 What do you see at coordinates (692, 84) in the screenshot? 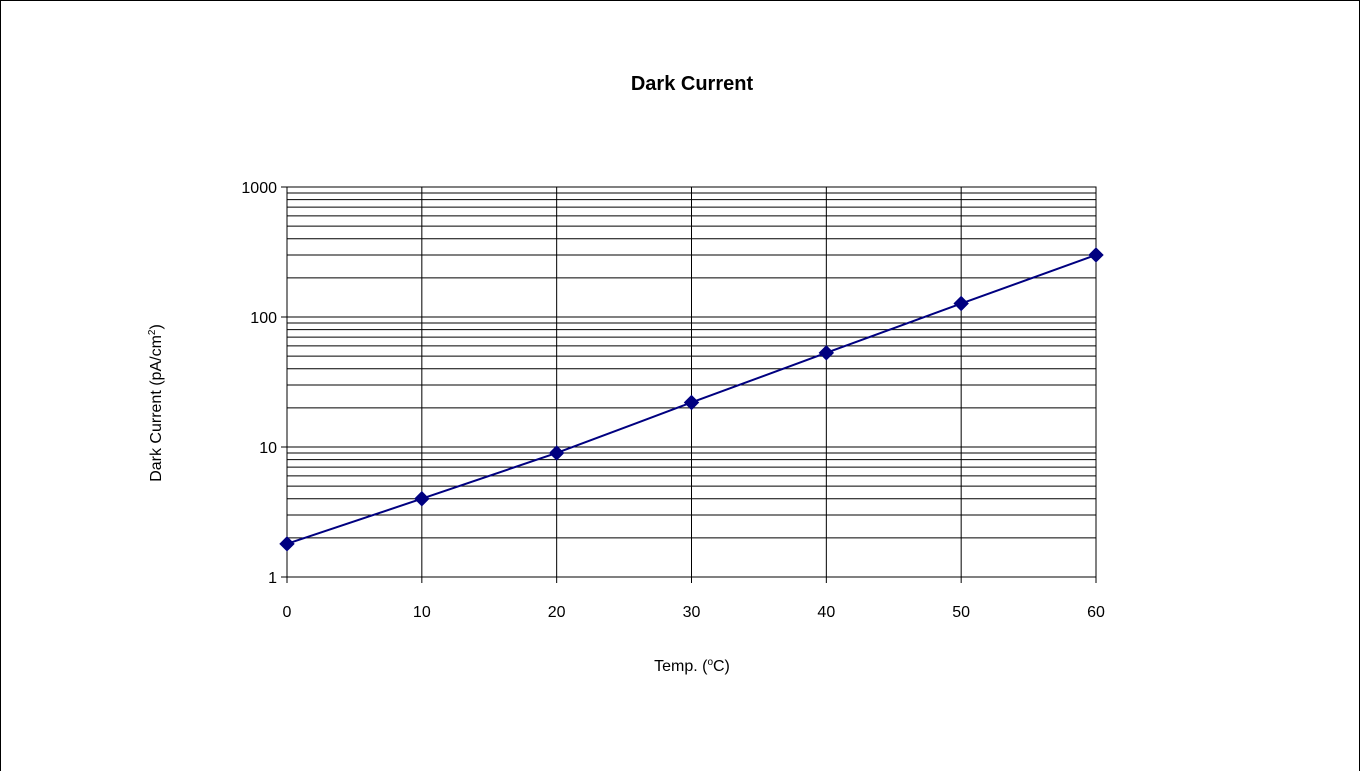
I see `chart-title: Dark Current` at bounding box center [692, 84].